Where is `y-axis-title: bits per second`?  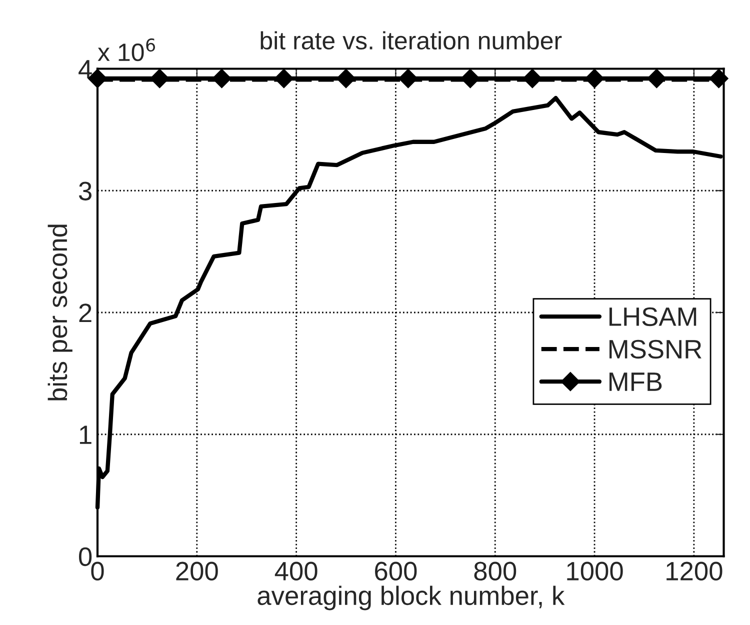 y-axis-title: bits per second is located at coordinates (60, 312).